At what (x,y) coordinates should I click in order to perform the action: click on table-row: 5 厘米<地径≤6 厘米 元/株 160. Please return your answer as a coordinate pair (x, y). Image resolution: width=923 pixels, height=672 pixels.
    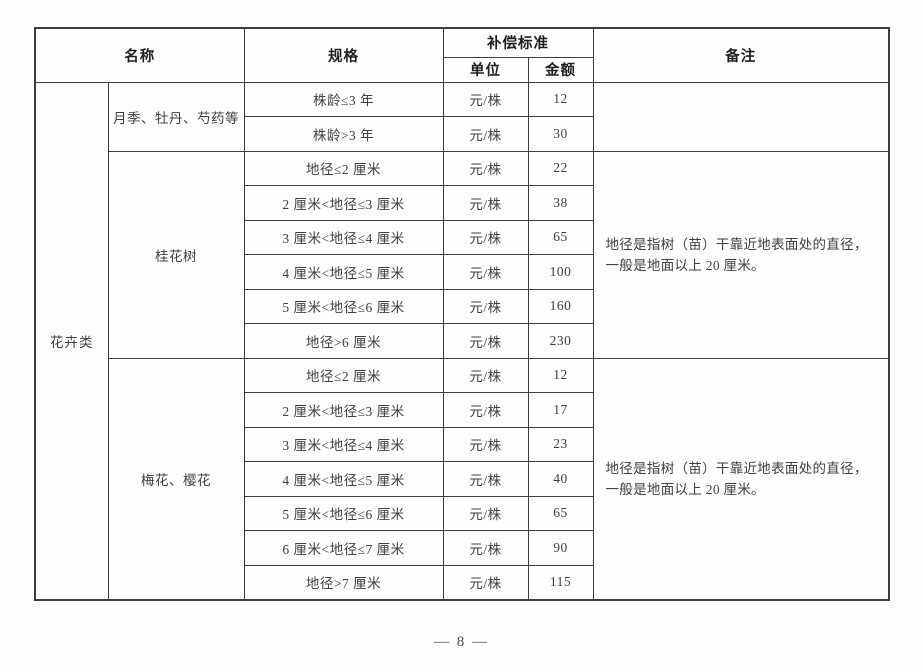
    Looking at the image, I should click on (462, 306).